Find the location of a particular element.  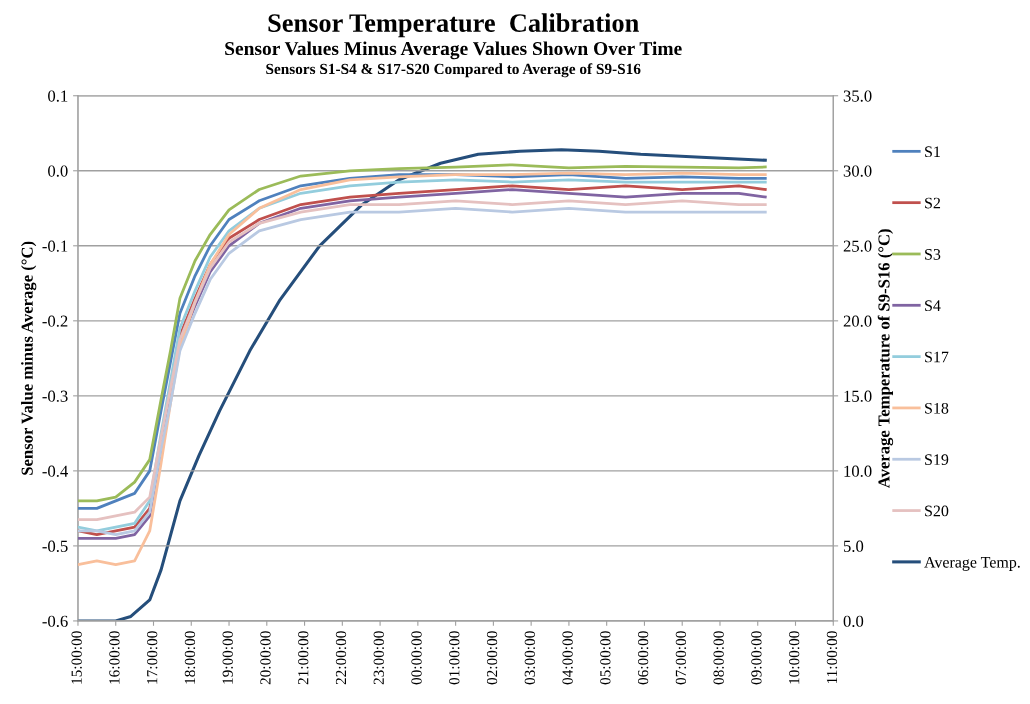

x-tick-label: 21:00:00 is located at coordinates (303, 658).